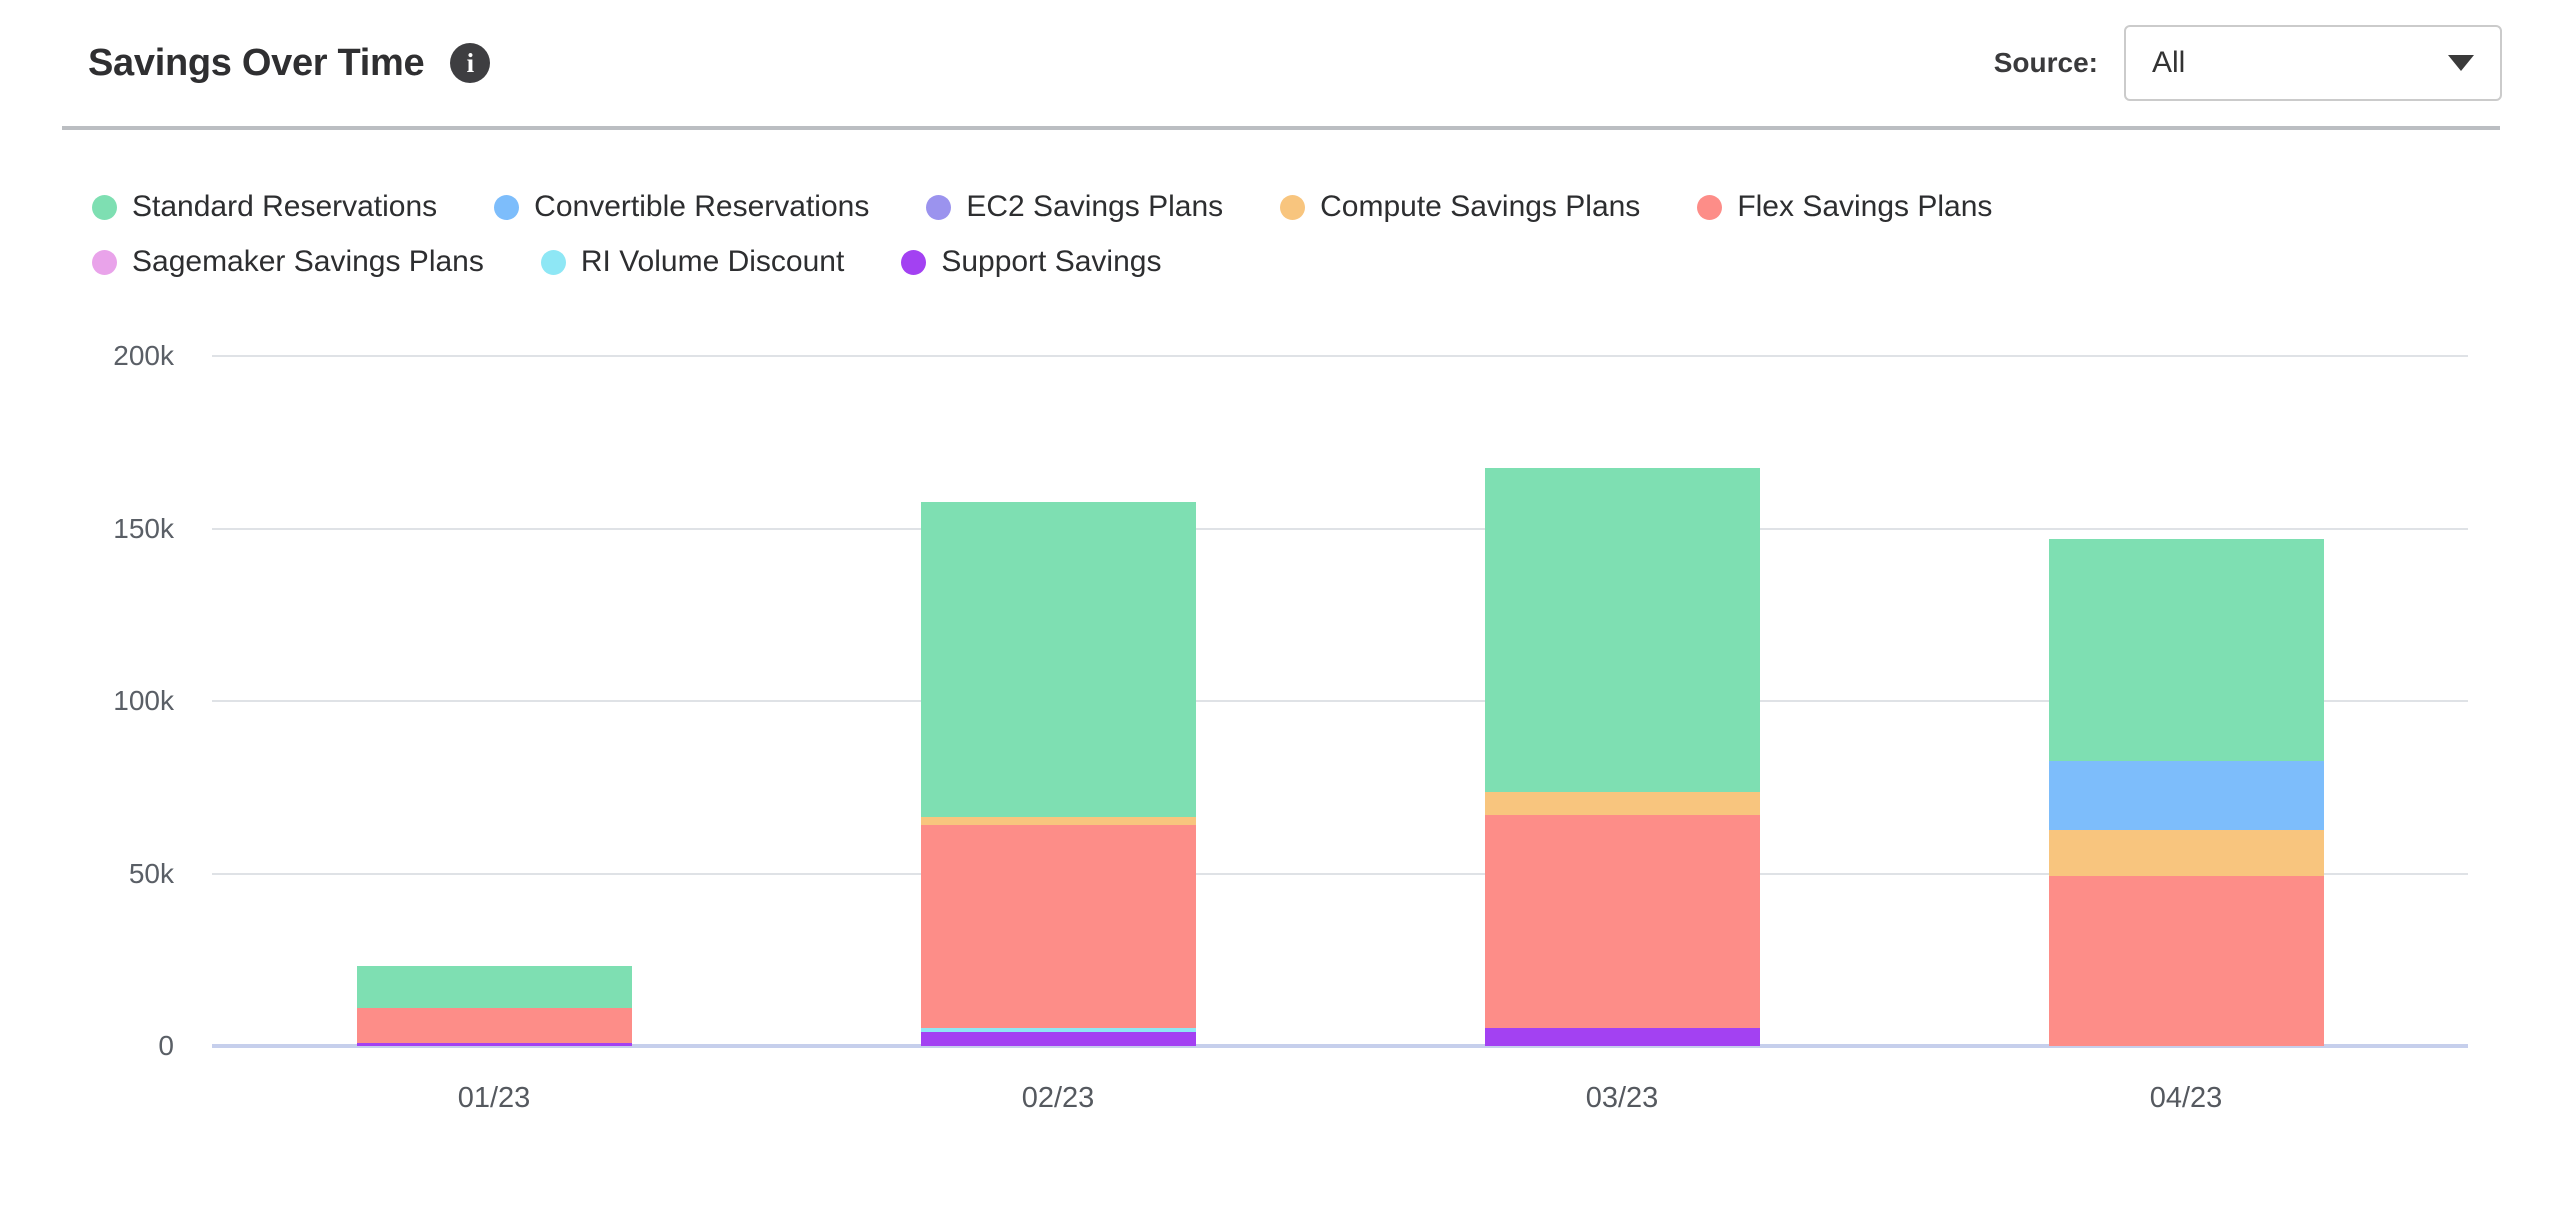 The image size is (2562, 1222). Describe the element at coordinates (166, 1045) in the screenshot. I see `y-axis-tick-label: 0` at that location.